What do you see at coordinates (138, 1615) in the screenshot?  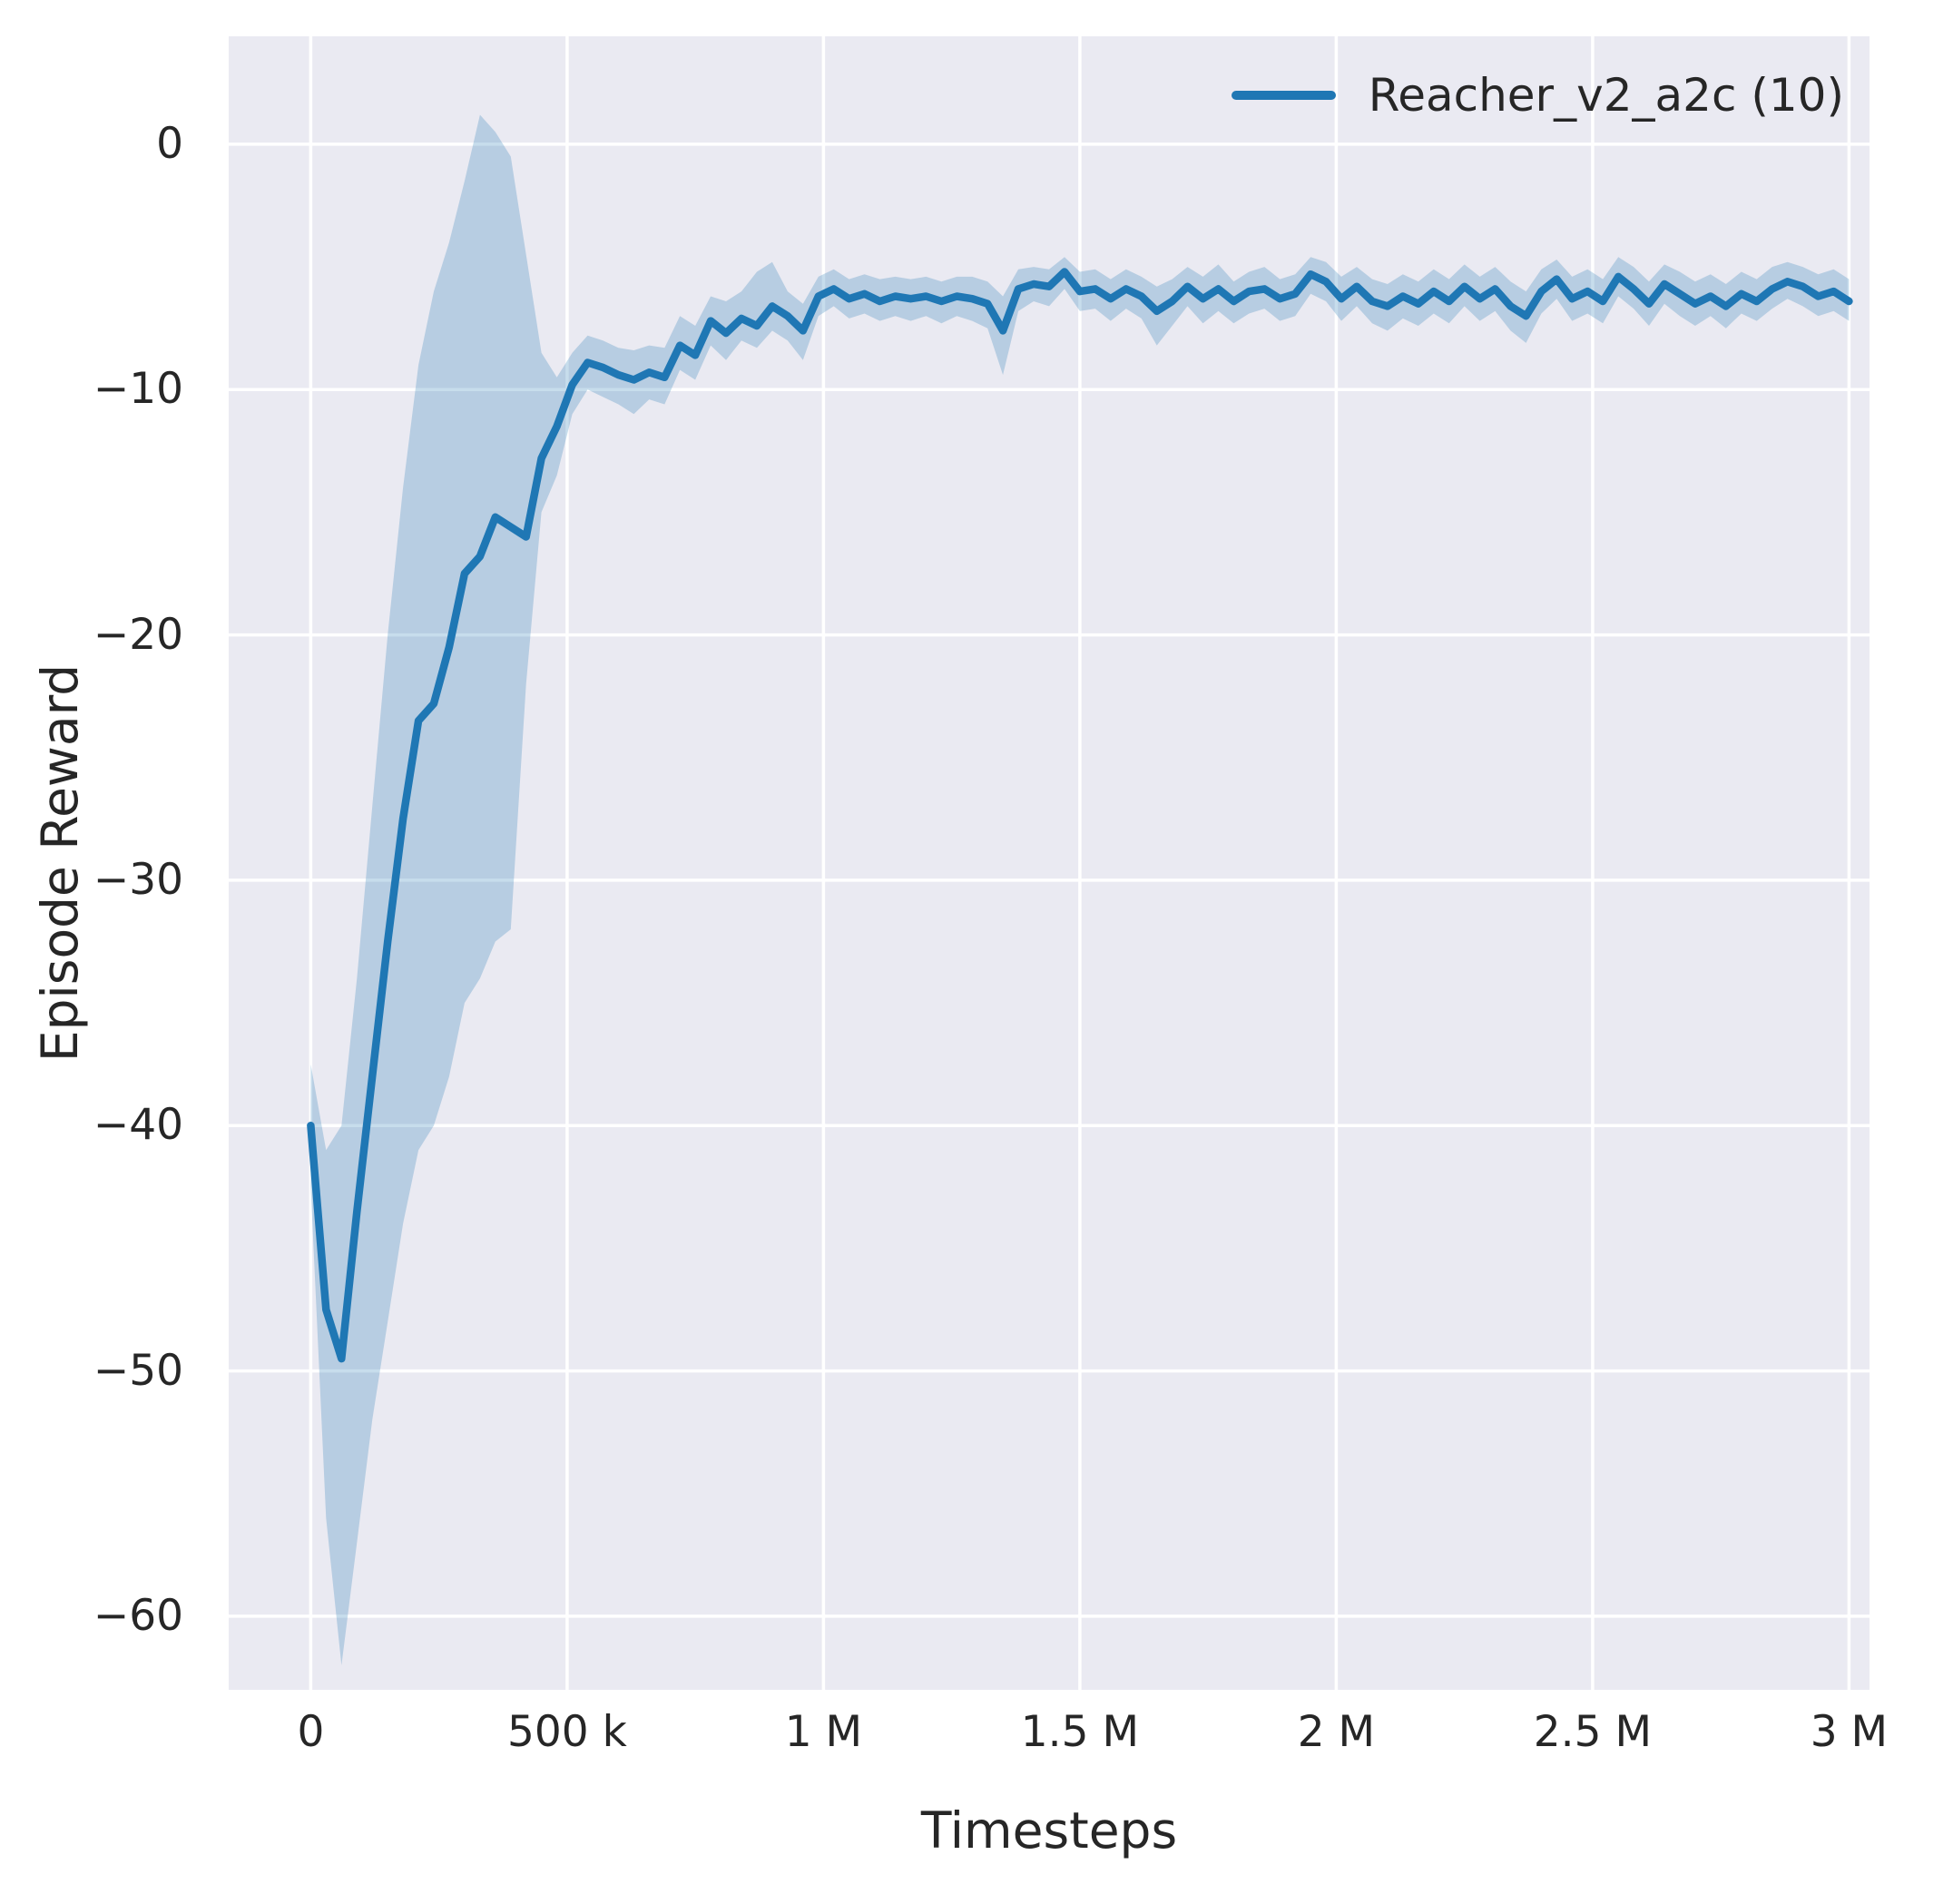 I see `y-tick-label: −60` at bounding box center [138, 1615].